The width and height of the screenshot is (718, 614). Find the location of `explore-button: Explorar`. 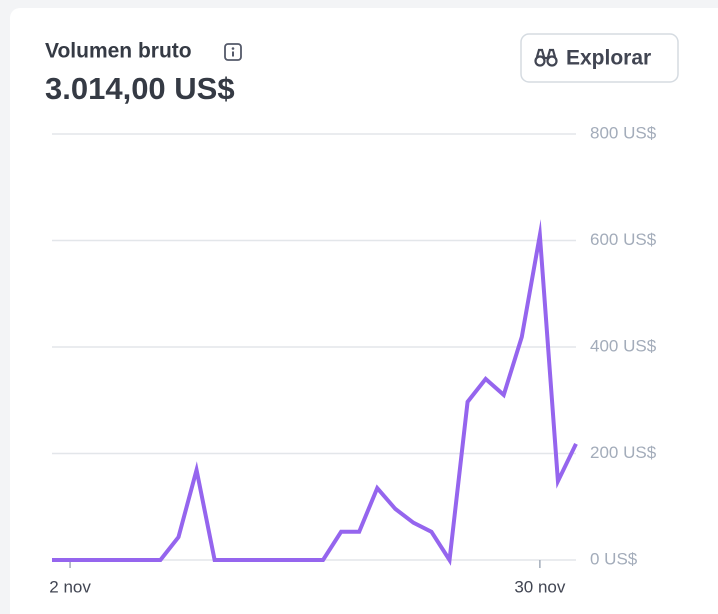

explore-button: Explorar is located at coordinates (599, 58).